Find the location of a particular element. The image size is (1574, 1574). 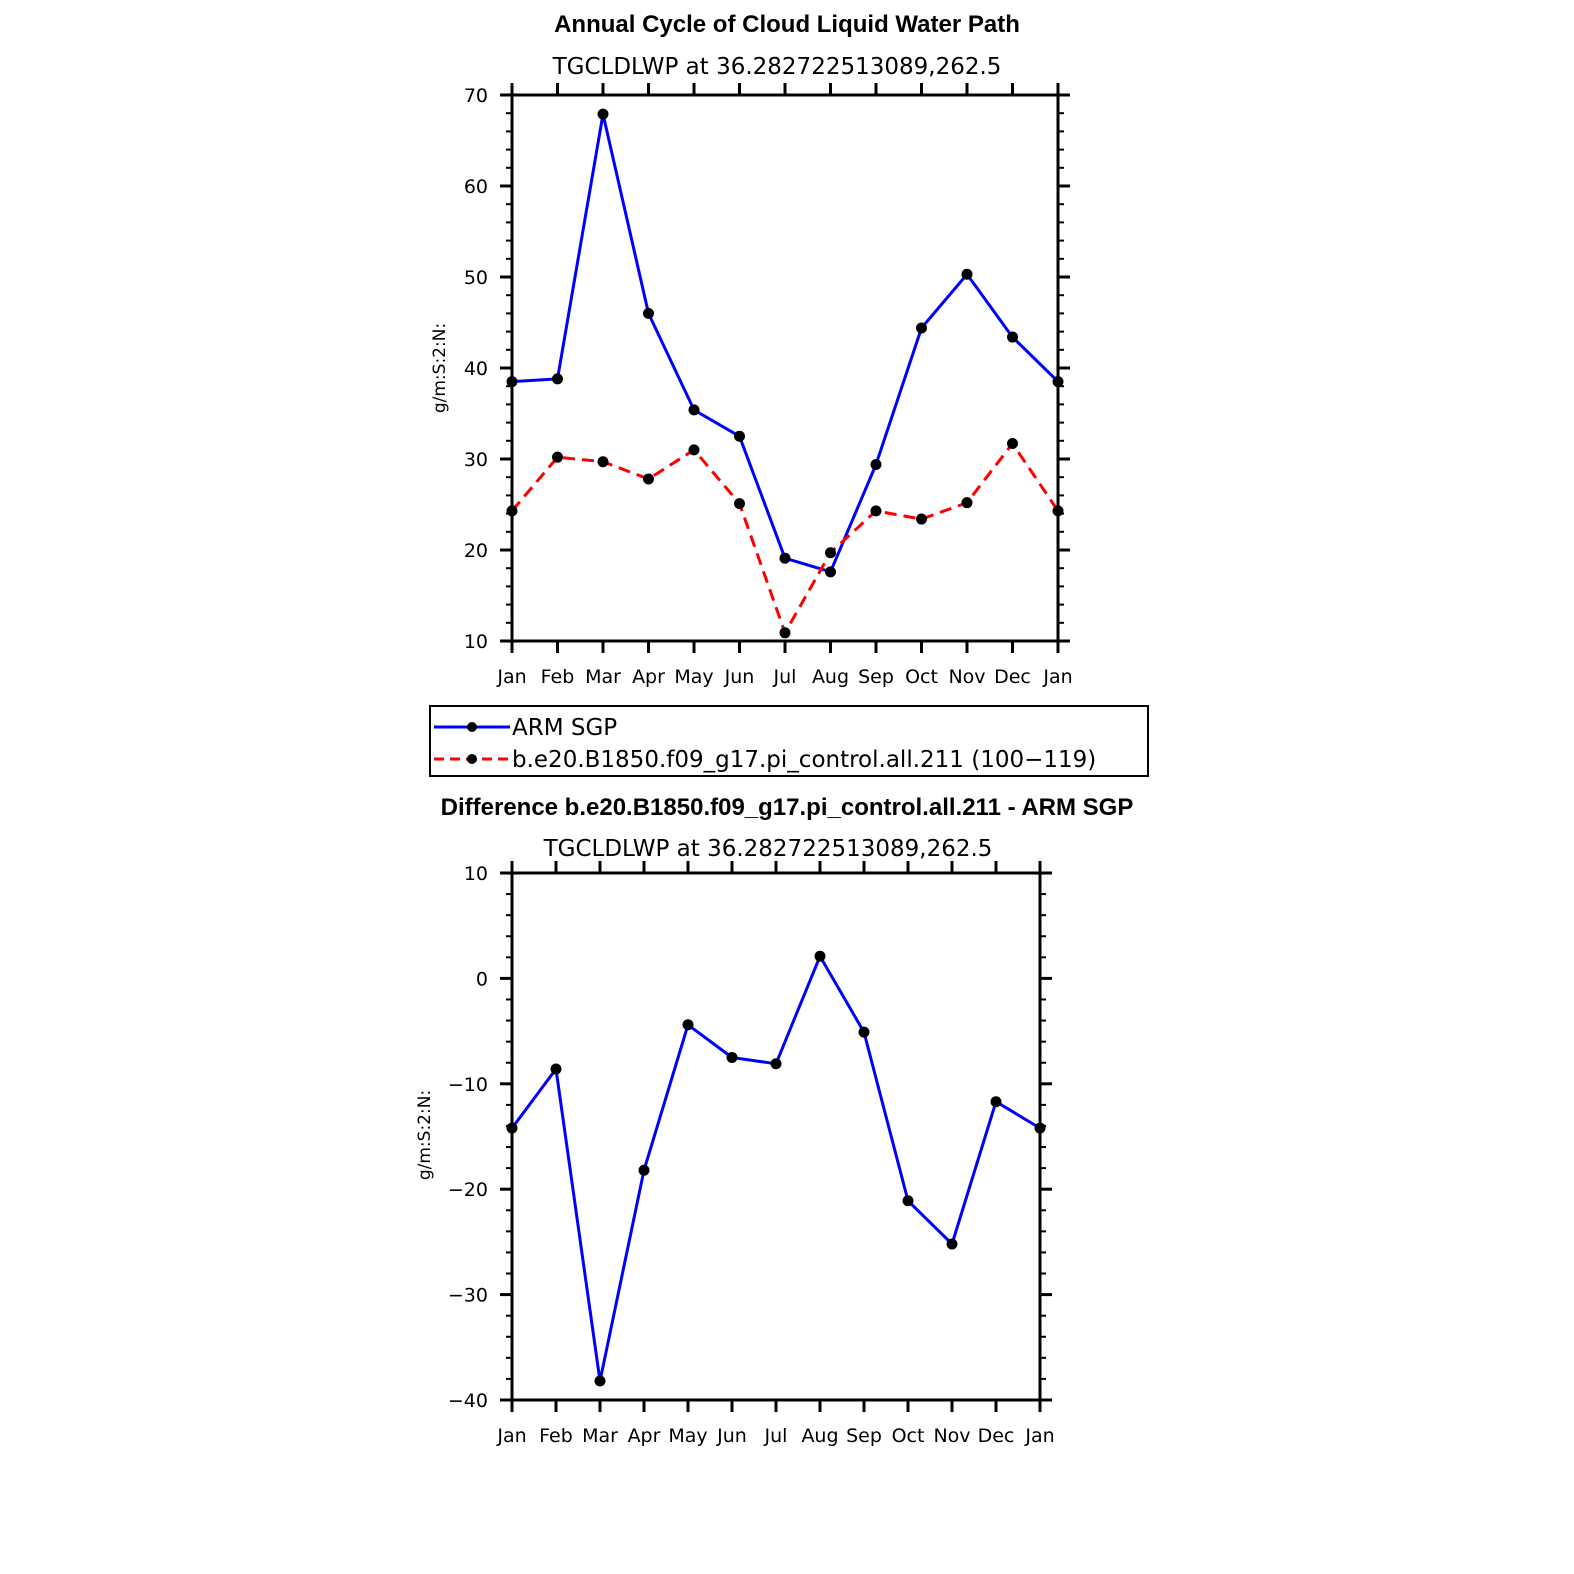

chart-title: Annual Cycle of Cloud Liquid Water Path is located at coordinates (787, 24).